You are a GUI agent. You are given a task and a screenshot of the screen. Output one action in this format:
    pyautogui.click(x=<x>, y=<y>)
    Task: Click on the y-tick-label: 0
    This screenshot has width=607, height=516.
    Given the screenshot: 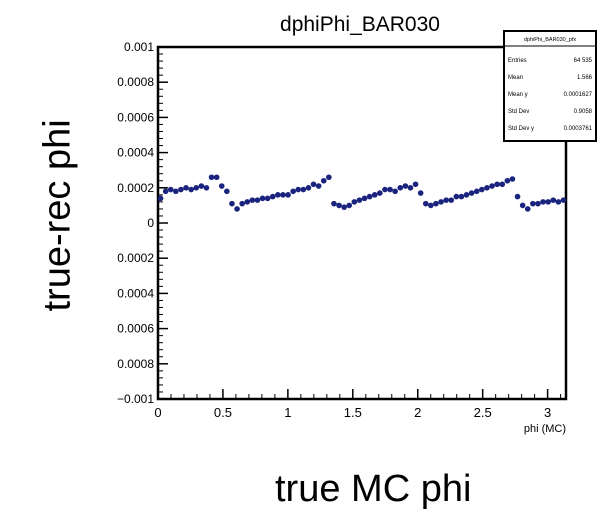 What is the action you would take?
    pyautogui.click(x=150, y=223)
    